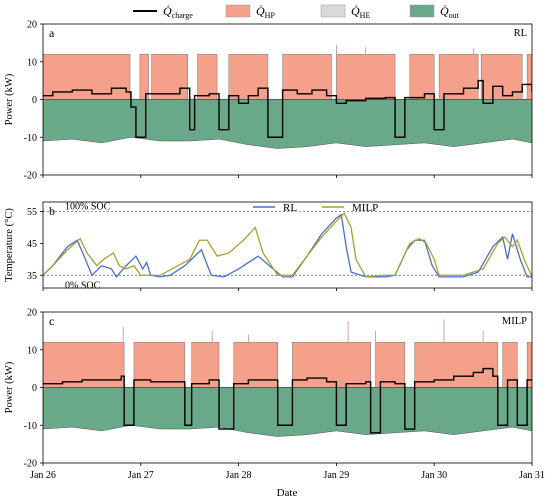  Describe the element at coordinates (88, 207) in the screenshot. I see `annotation-100-soc: 100% SOC` at that location.